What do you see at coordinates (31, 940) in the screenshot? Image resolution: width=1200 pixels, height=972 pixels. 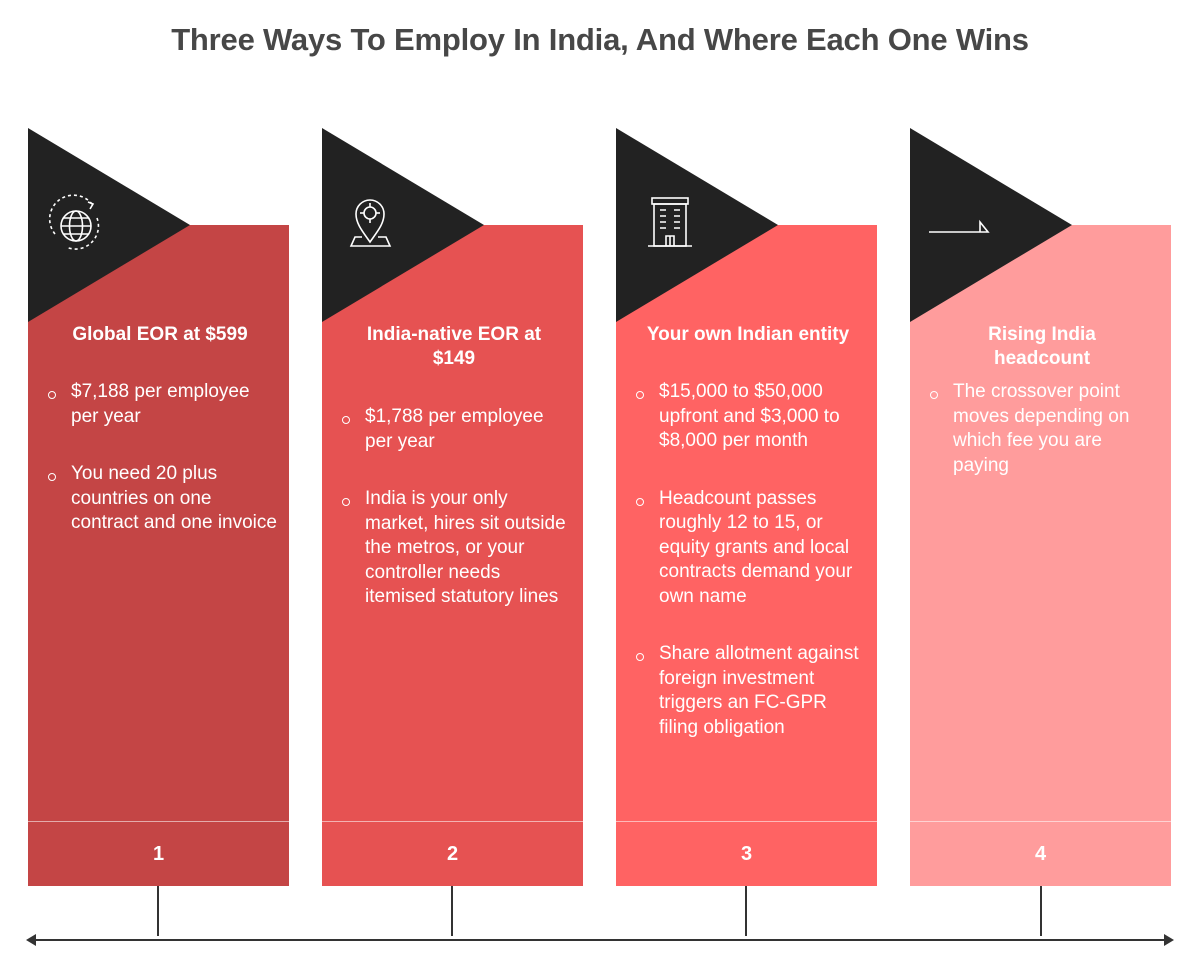 I see `arrow-left-icon` at bounding box center [31, 940].